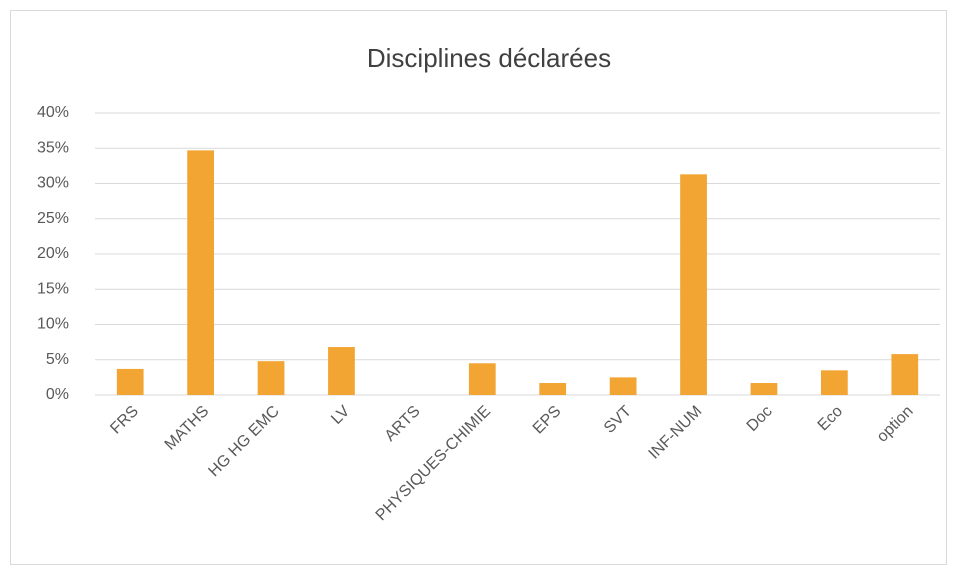  What do you see at coordinates (57, 359) in the screenshot?
I see `y-tick-label: 5%` at bounding box center [57, 359].